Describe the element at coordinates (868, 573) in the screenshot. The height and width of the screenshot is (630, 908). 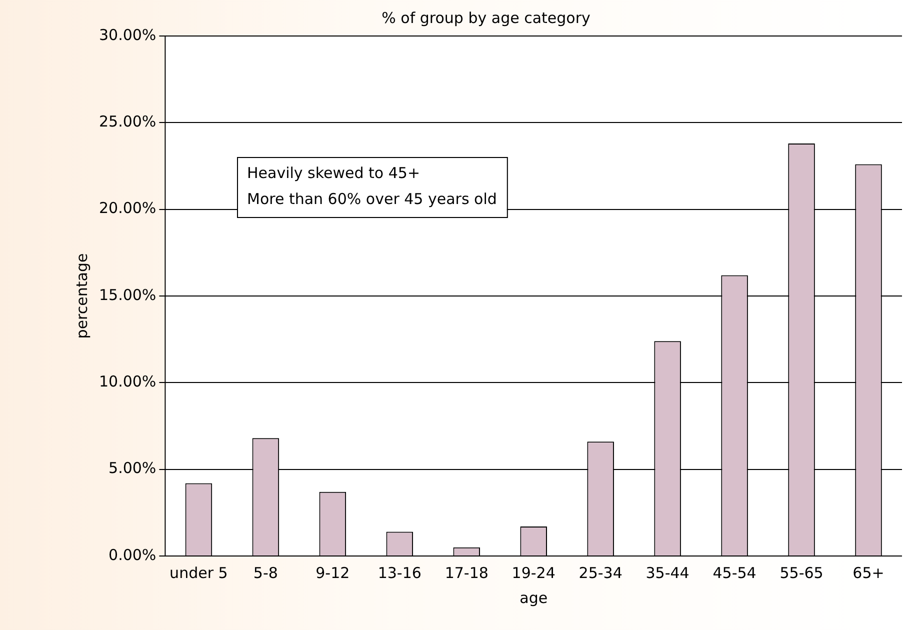
I see `x-tick-label: 65+` at that location.